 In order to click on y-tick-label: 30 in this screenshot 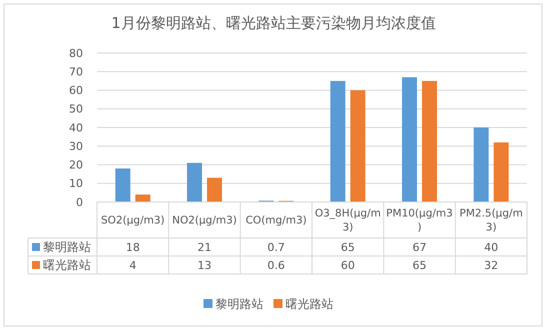, I will do `click(76, 146)`.